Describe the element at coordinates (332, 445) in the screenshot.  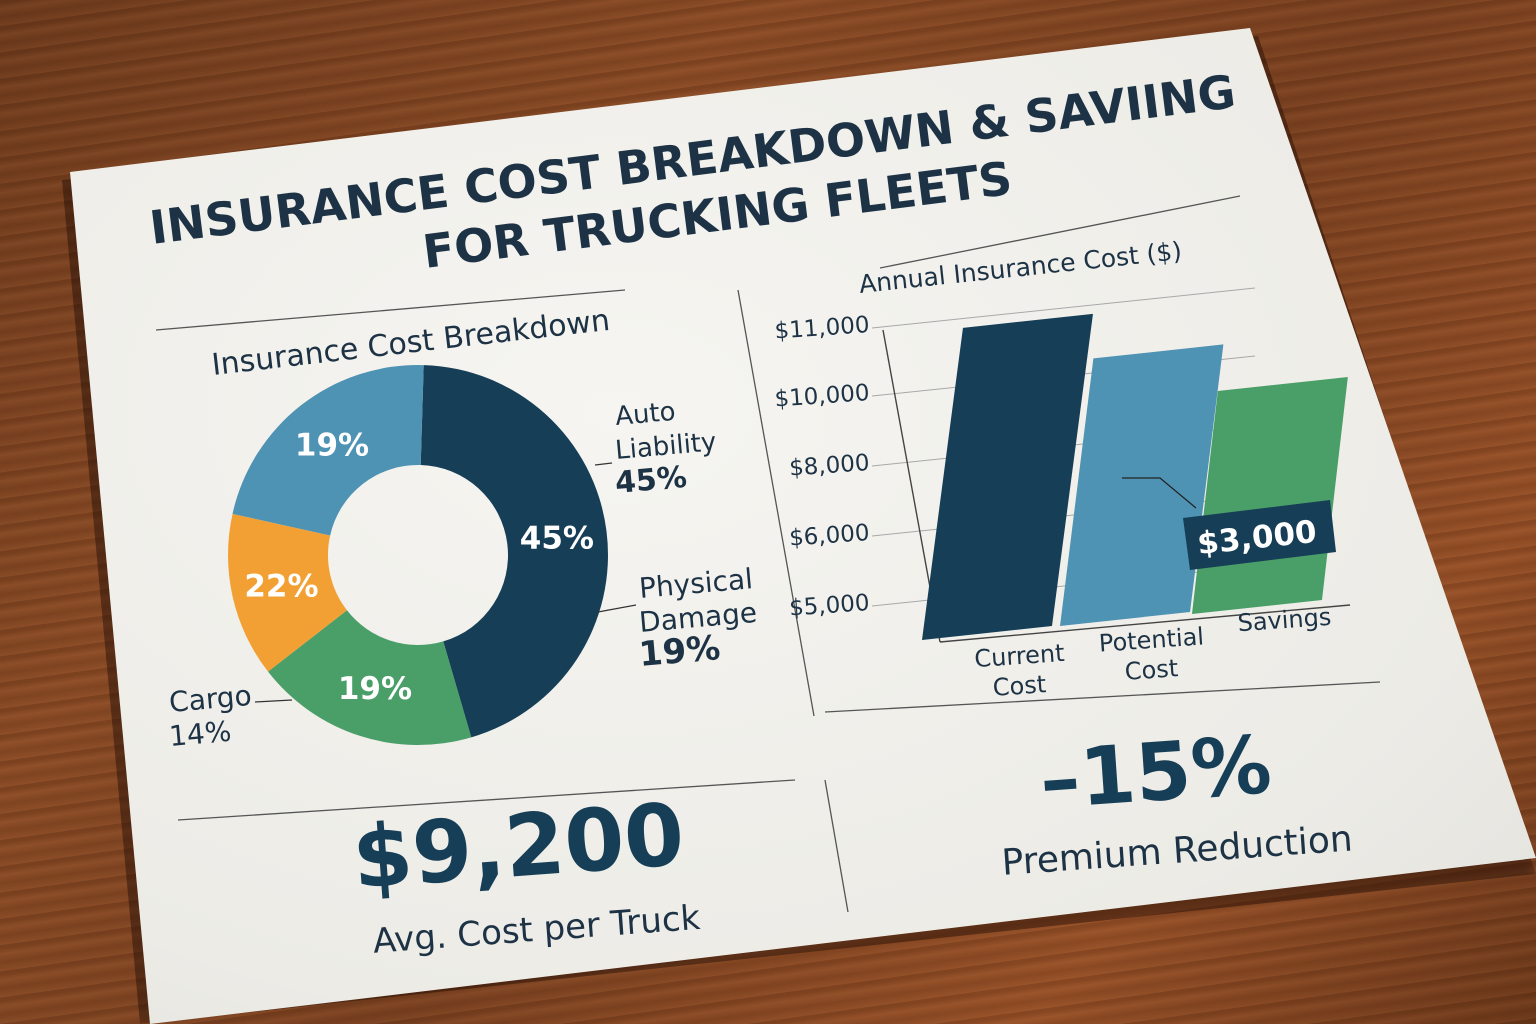
I see `donut-slice-label-3: 19%` at that location.